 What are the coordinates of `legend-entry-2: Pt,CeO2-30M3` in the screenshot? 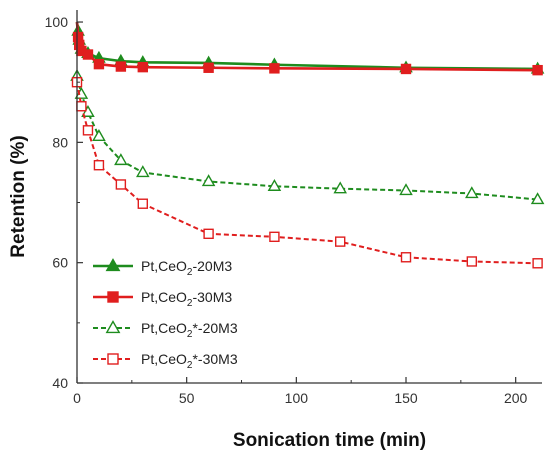 It's located at (162, 299).